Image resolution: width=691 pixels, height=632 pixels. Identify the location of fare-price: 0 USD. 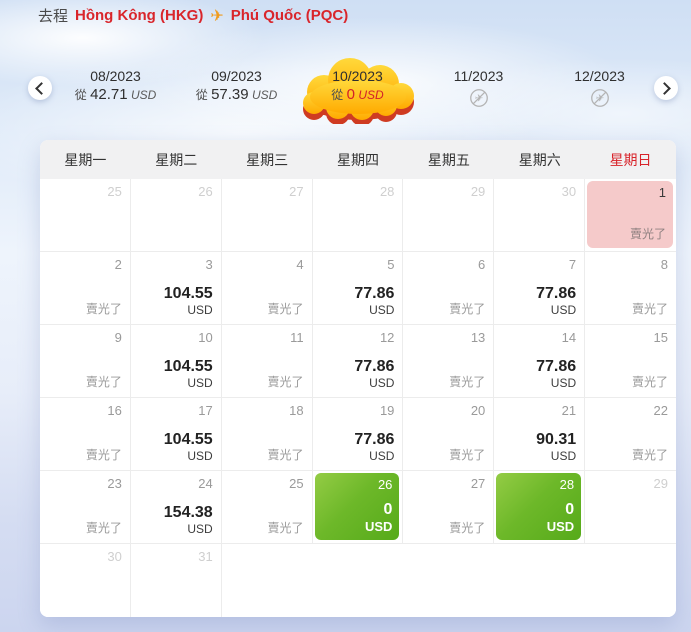
(378, 517).